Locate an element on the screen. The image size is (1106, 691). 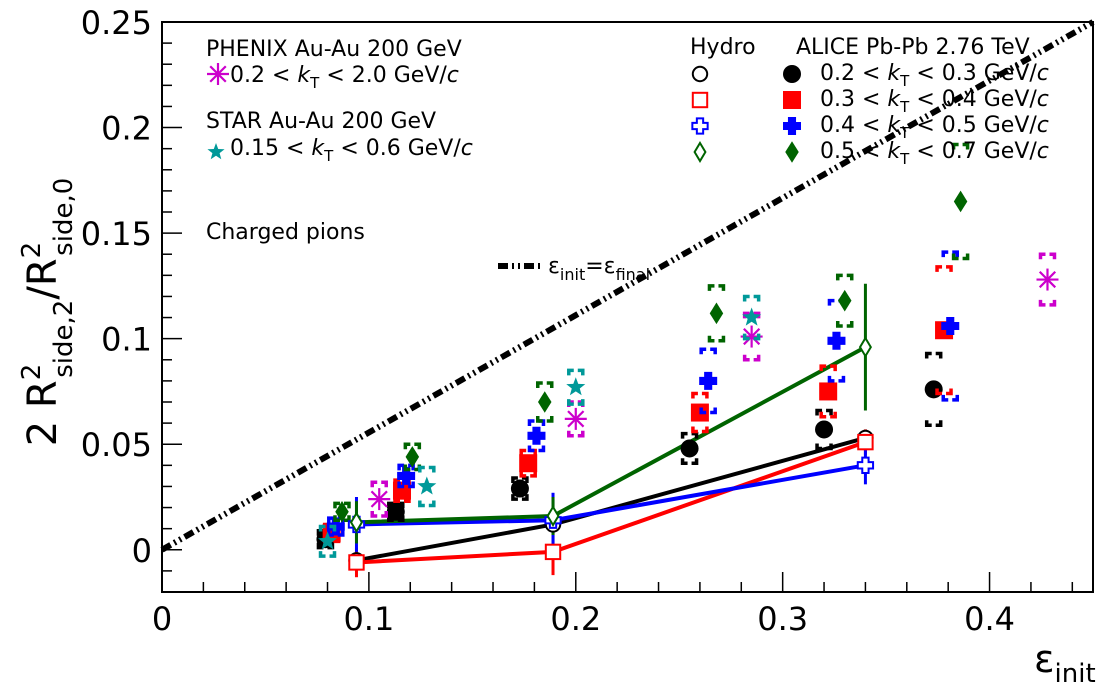
legend-alice-label-4: 0.5 < kT < 0.7 GeV/c is located at coordinates (934, 153).